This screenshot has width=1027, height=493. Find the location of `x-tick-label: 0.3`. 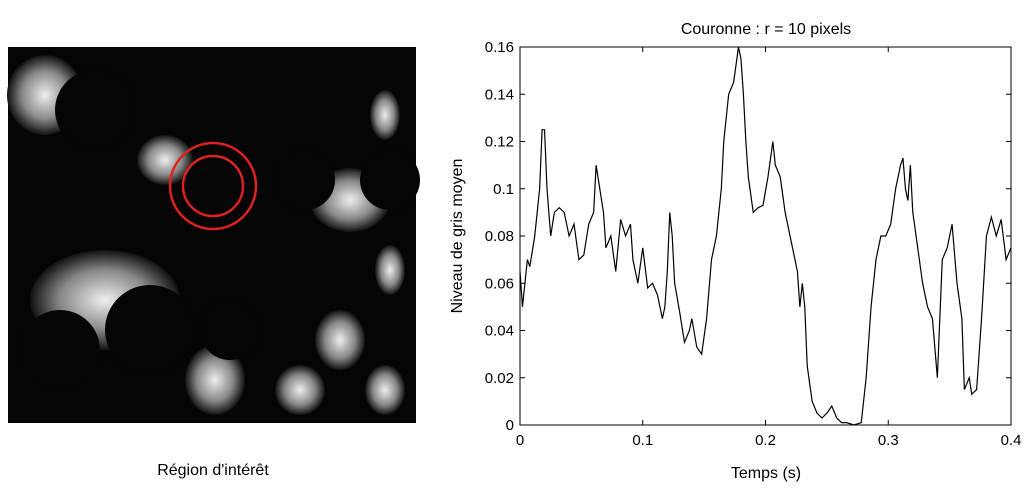

x-tick-label: 0.3 is located at coordinates (888, 440).